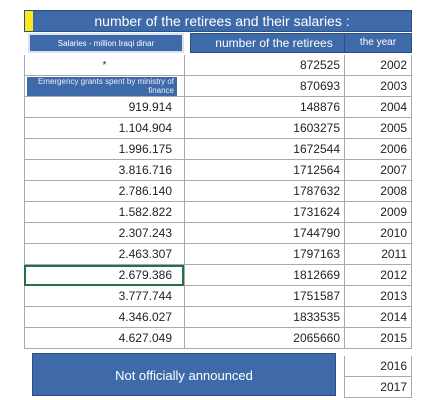 This screenshot has height=400, width=428. I want to click on year-cell: 2016, so click(378, 366).